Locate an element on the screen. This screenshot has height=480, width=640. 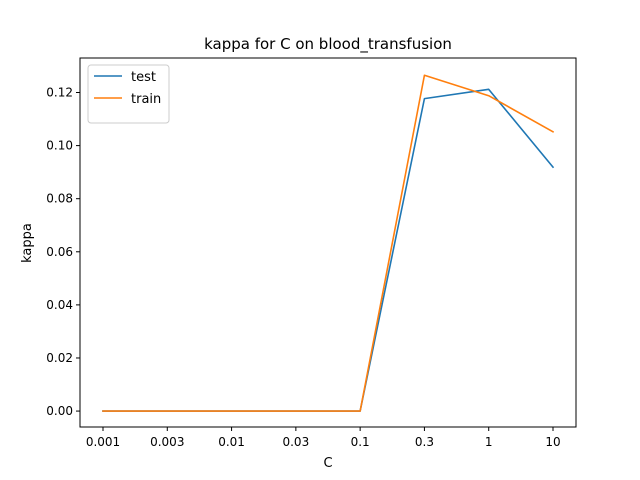
x-axis-title: C is located at coordinates (327, 463).